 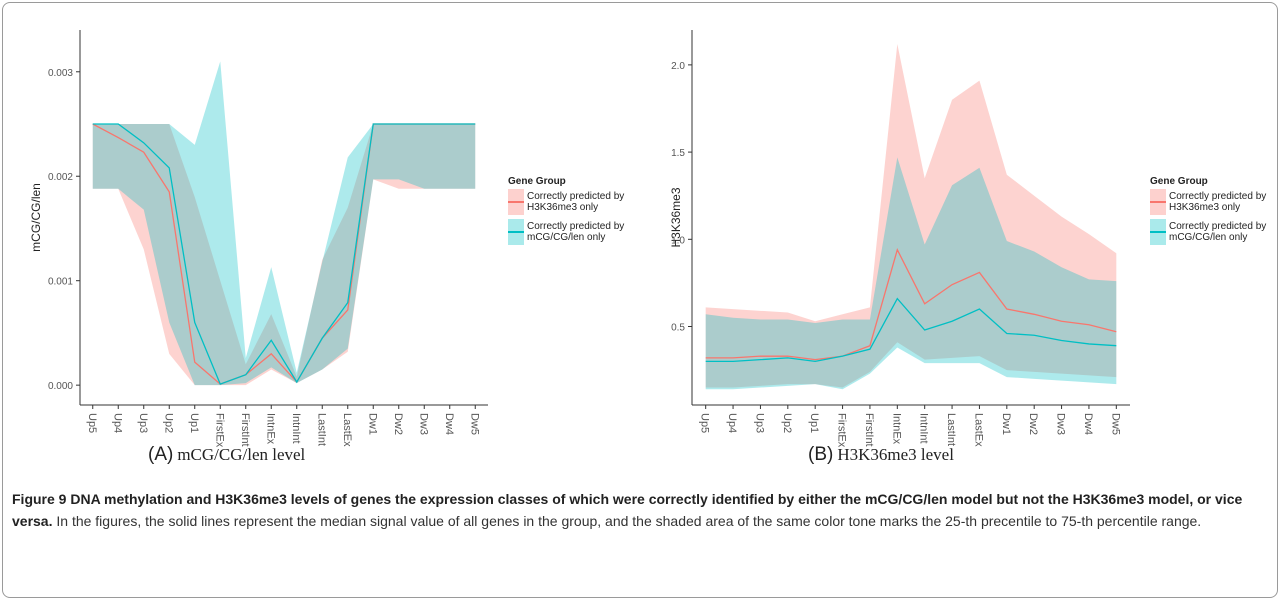 What do you see at coordinates (678, 328) in the screenshot?
I see `y-tick-label: 0.5` at bounding box center [678, 328].